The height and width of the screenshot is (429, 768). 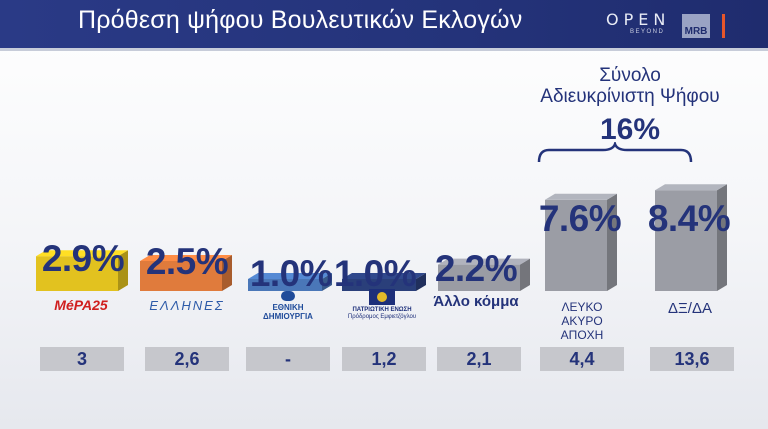 I want to click on bar-ethniki, so click(x=290, y=282).